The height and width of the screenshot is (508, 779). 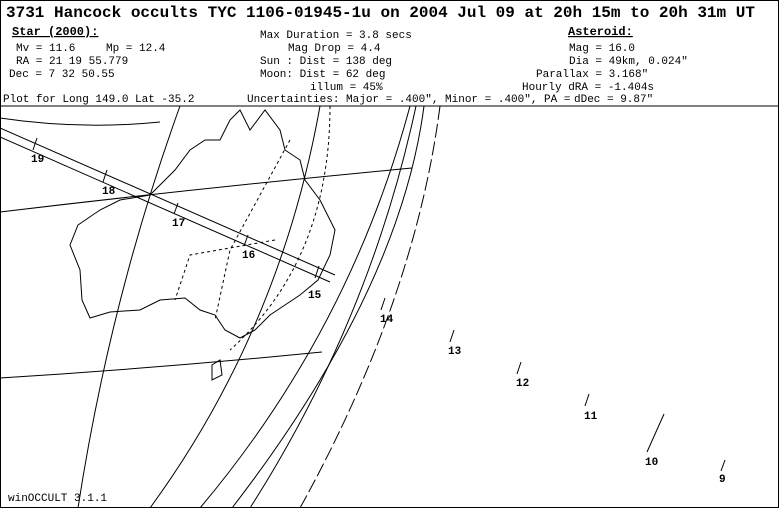 What do you see at coordinates (72, 62) in the screenshot?
I see `star-ra: RA = 21 19 55.779` at bounding box center [72, 62].